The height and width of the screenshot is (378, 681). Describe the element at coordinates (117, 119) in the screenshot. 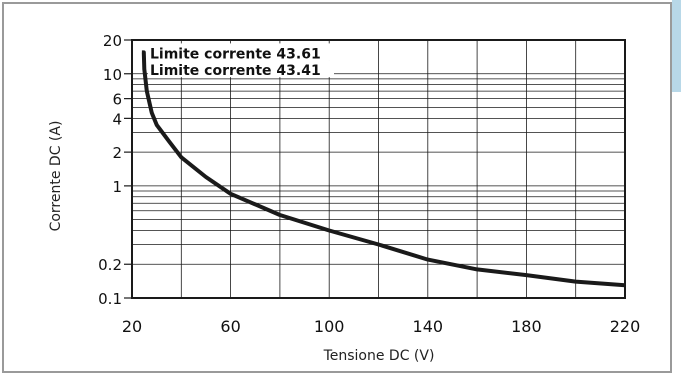

I see `y-tick-label: 4` at that location.